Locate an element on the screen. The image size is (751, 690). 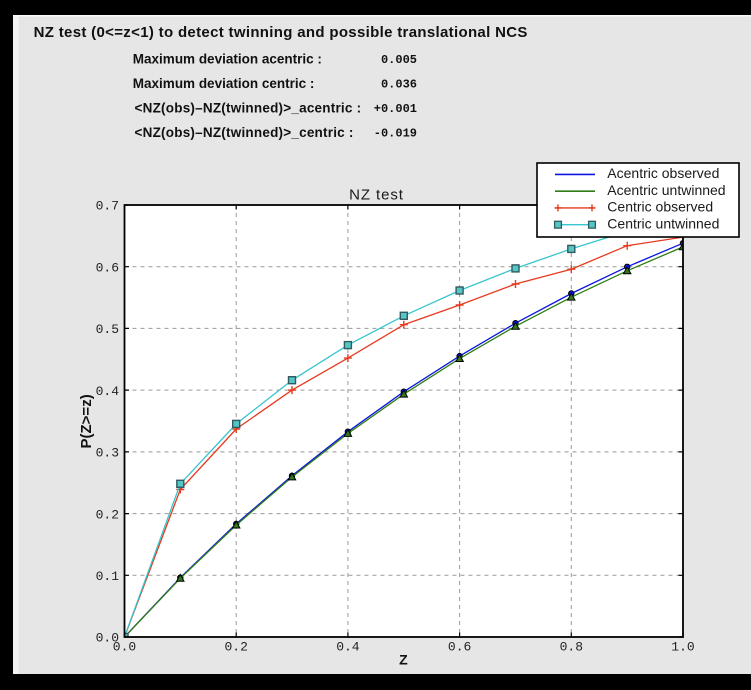
svg-text: 1.0 is located at coordinates (682, 646).